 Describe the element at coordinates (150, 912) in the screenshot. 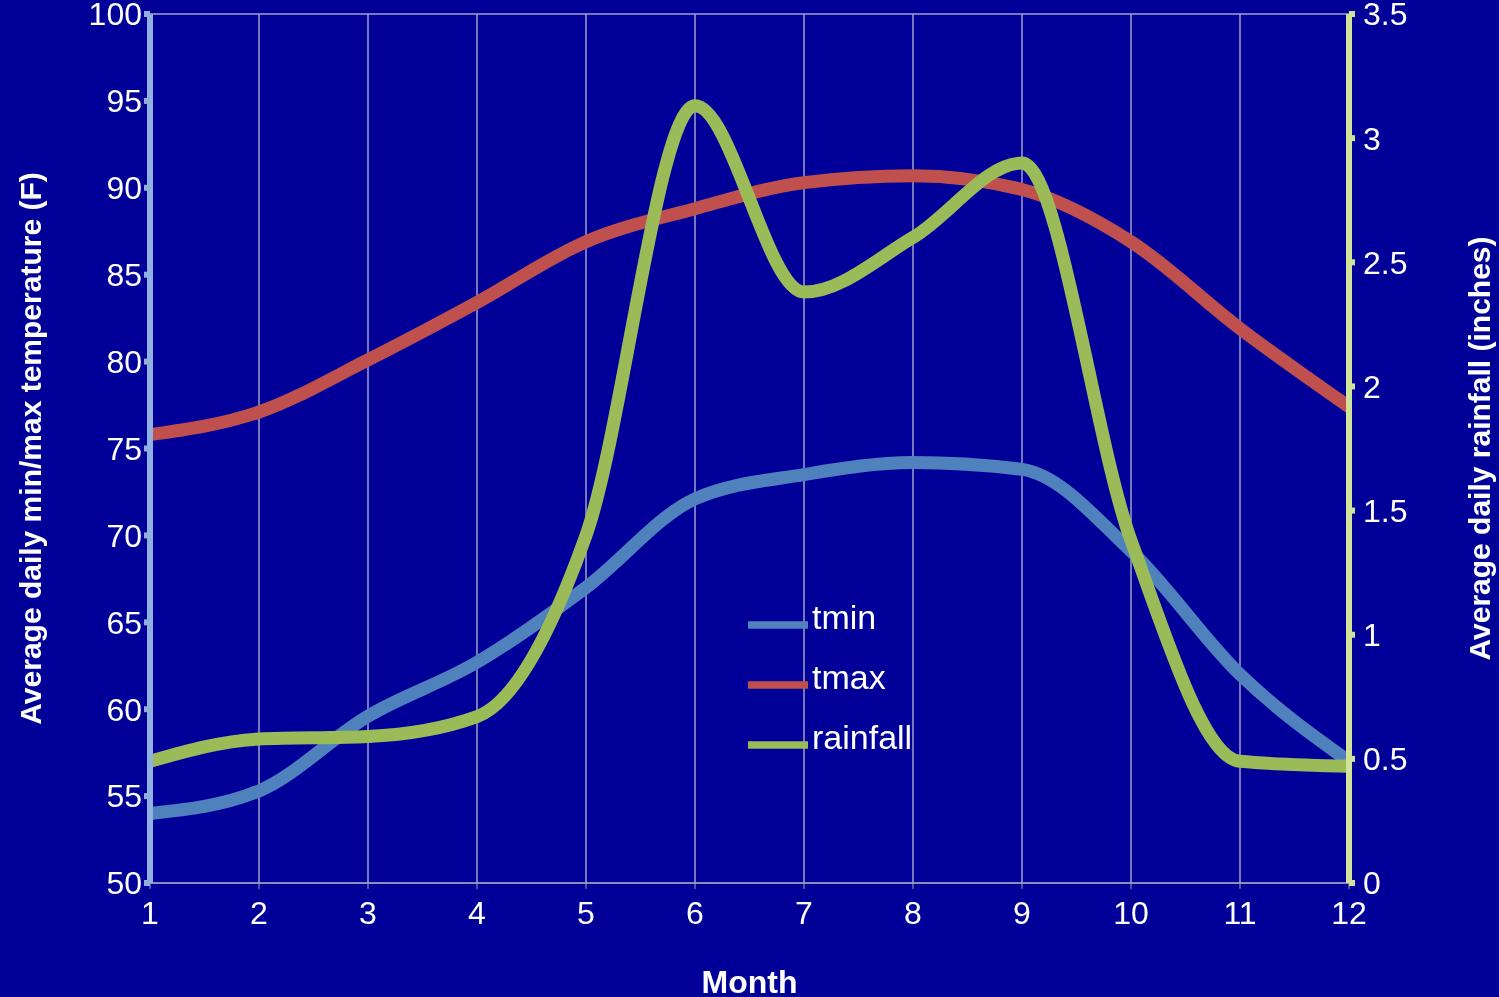

I see `x-tick-label: 1` at that location.